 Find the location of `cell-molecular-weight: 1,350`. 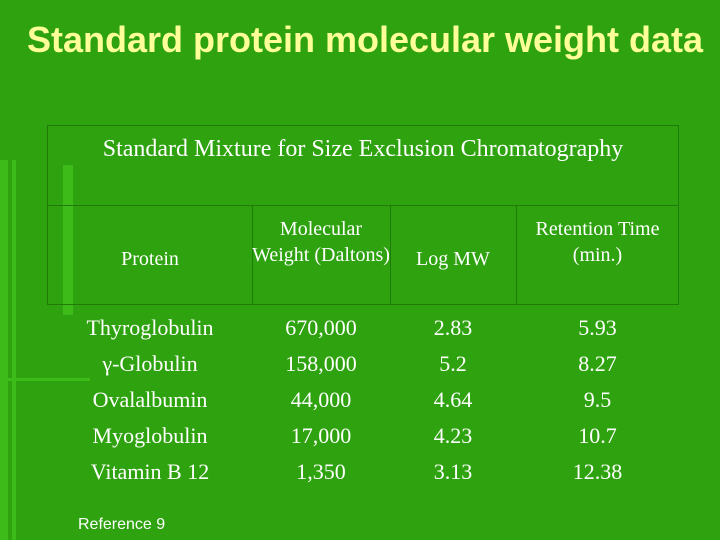

cell-molecular-weight: 1,350 is located at coordinates (321, 471).